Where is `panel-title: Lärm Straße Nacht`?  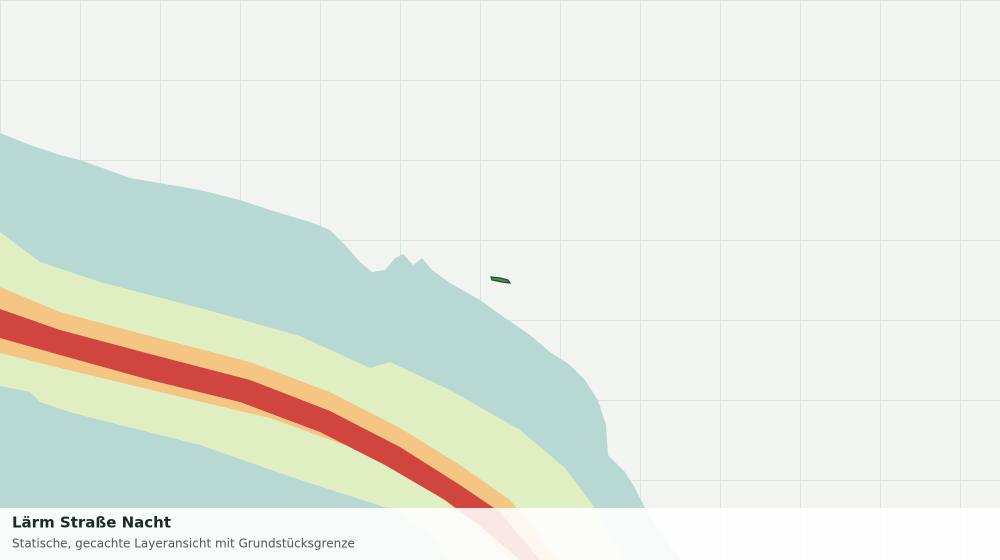 panel-title: Lärm Straße Nacht is located at coordinates (91, 523).